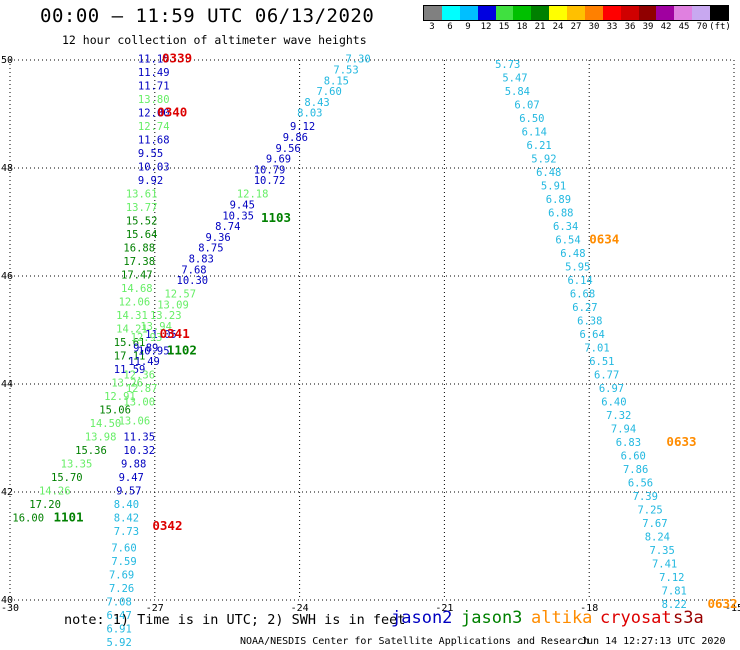 The height and width of the screenshot is (650, 740). I want to click on color-scale-label: 3, so click(432, 27).